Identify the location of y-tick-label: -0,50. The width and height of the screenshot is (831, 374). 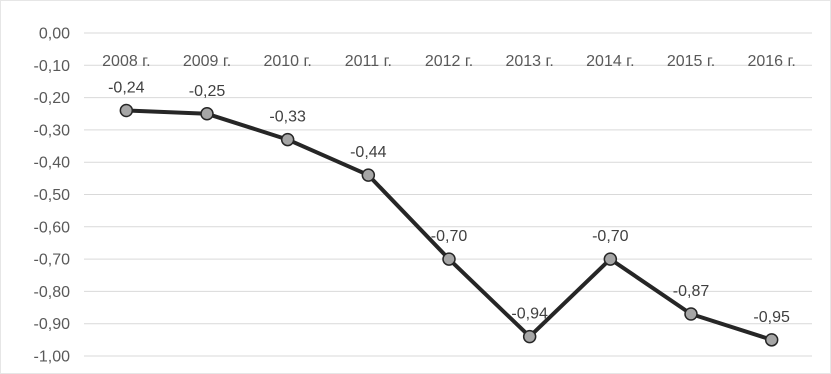
(52, 195).